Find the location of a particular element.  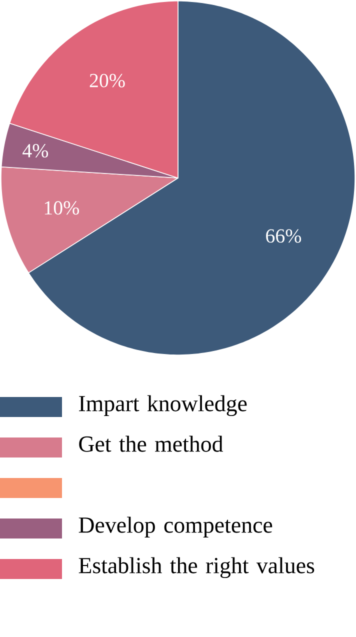

legend-label: Impart knowledge is located at coordinates (163, 405).